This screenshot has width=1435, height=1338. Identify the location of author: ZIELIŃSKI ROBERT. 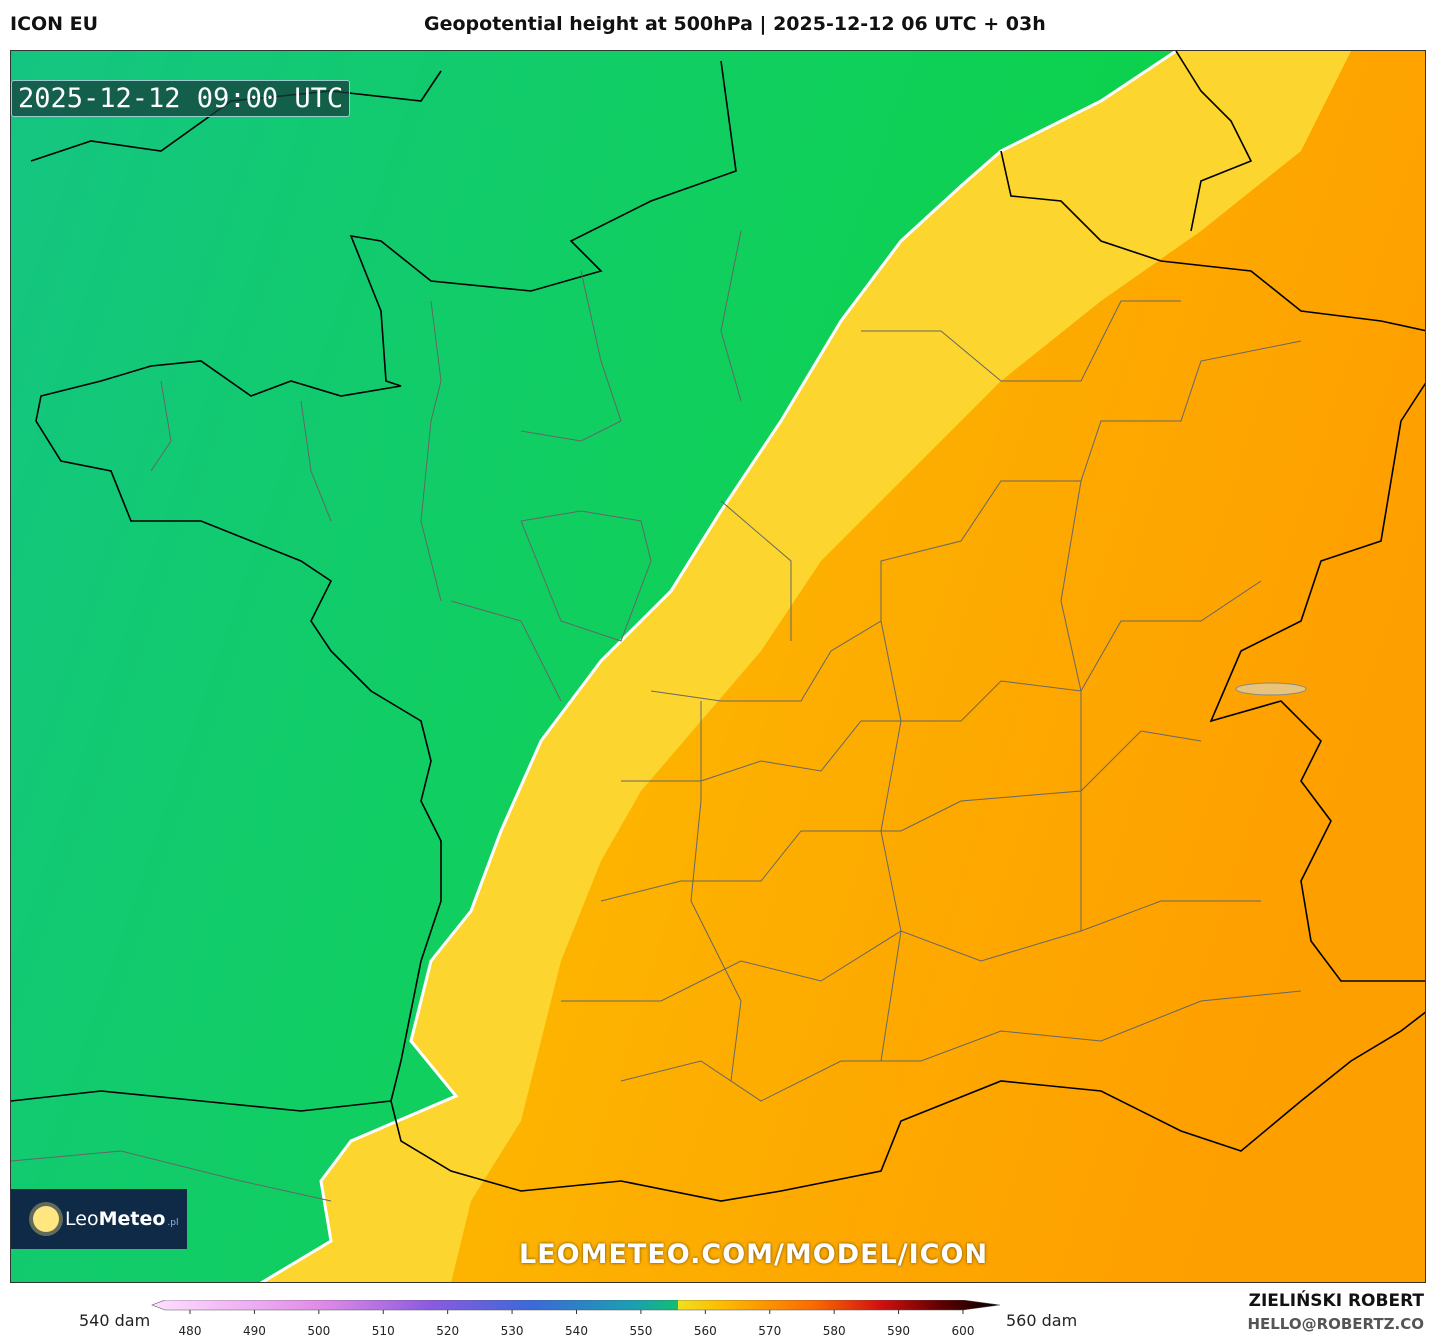
(1336, 1301).